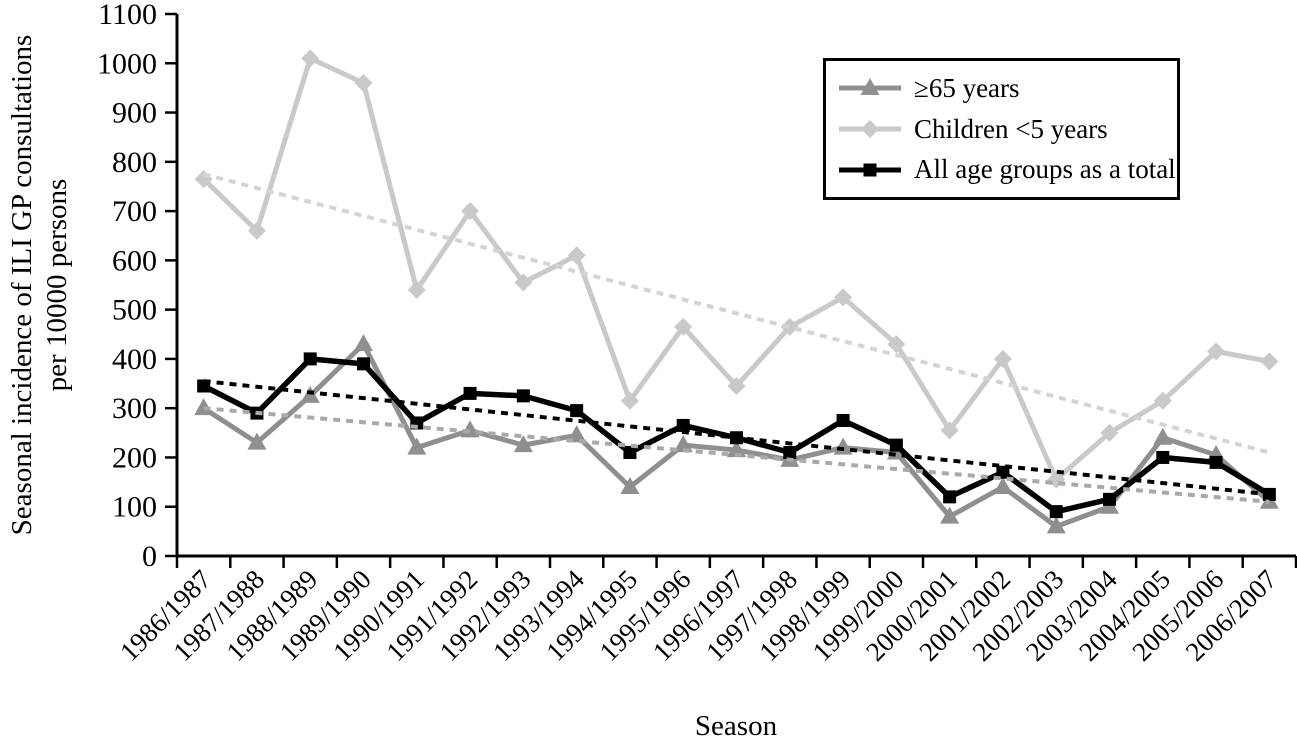 Image resolution: width=1297 pixels, height=745 pixels. I want to click on legend-item-65-years: ≥65 years, so click(1001, 88).